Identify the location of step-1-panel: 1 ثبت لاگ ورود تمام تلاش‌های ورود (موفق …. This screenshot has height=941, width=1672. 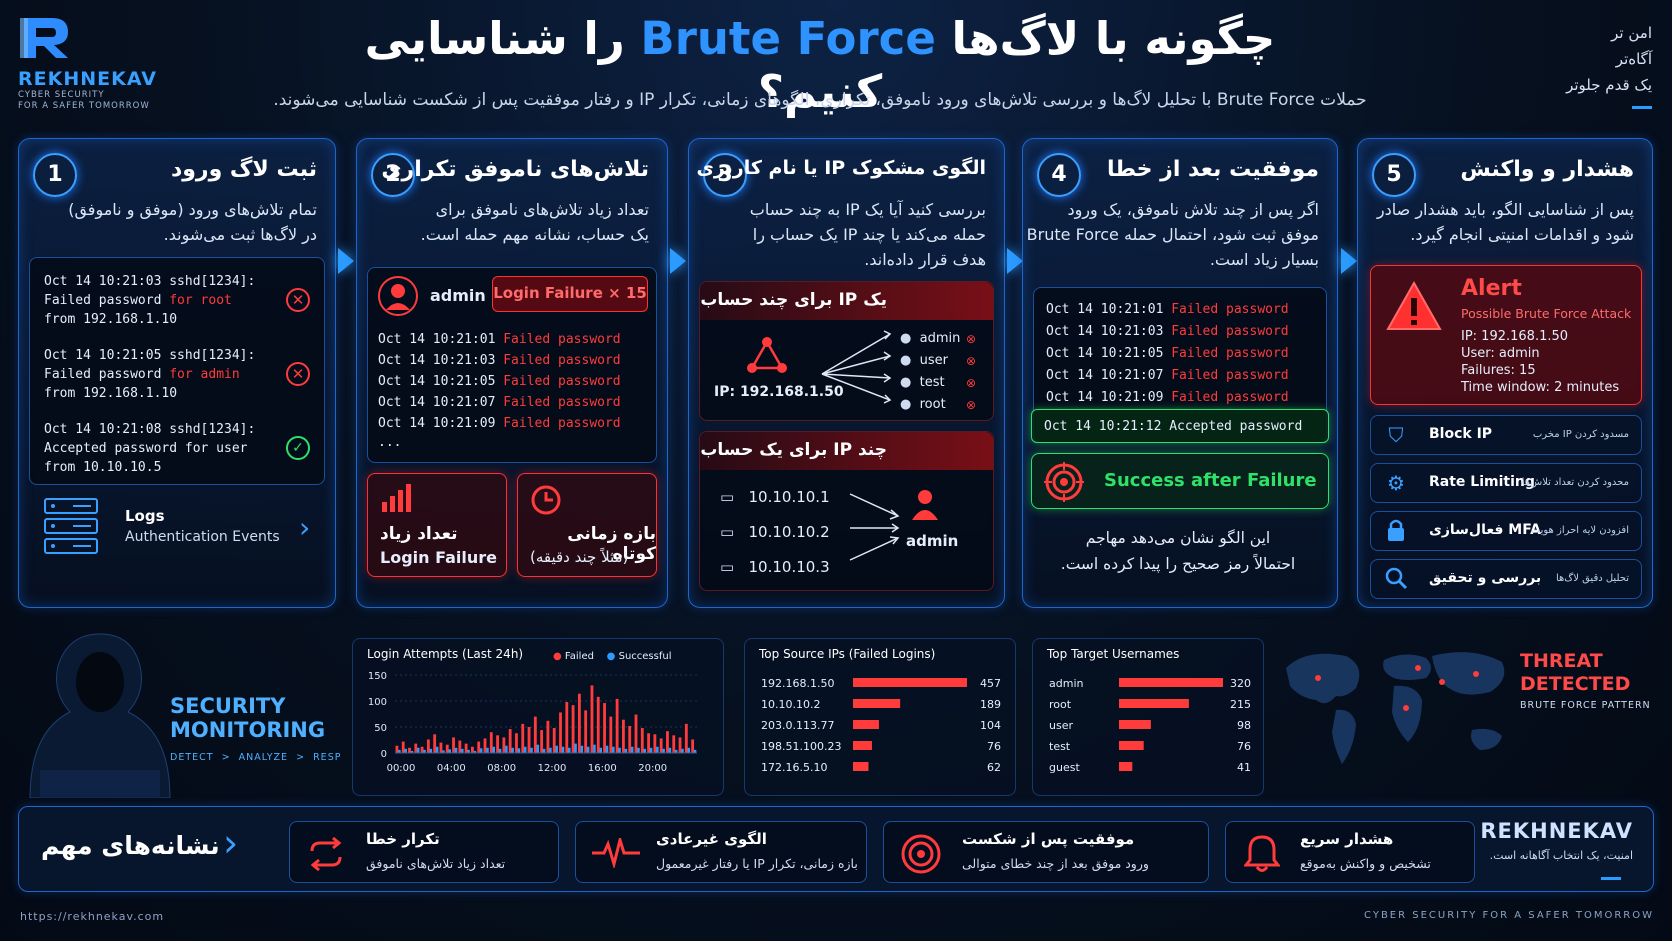
(177, 373).